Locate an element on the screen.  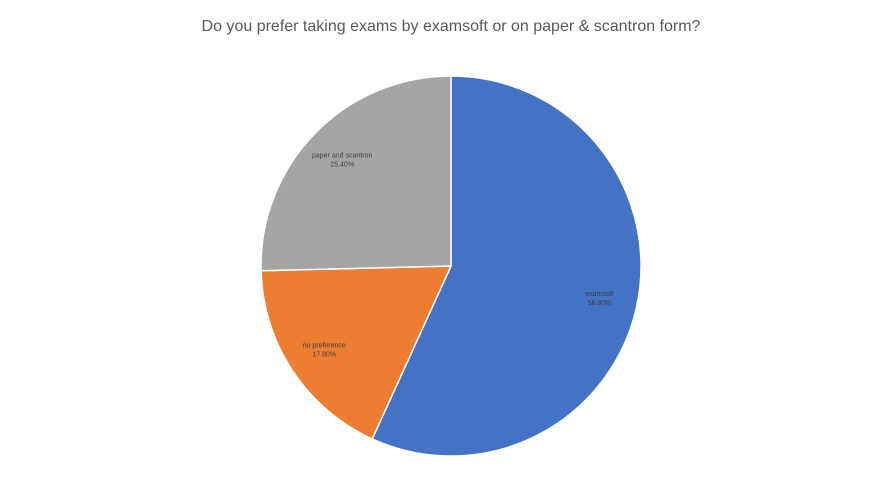
slice-value-label: 56.80% is located at coordinates (600, 303).